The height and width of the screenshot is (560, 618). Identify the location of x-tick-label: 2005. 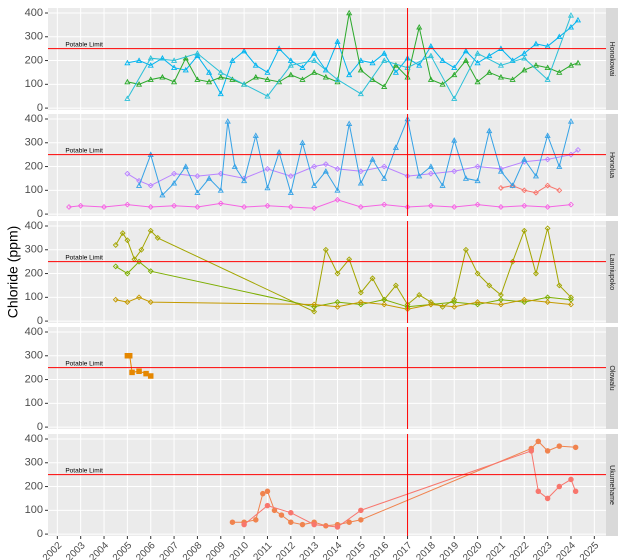
(123, 550).